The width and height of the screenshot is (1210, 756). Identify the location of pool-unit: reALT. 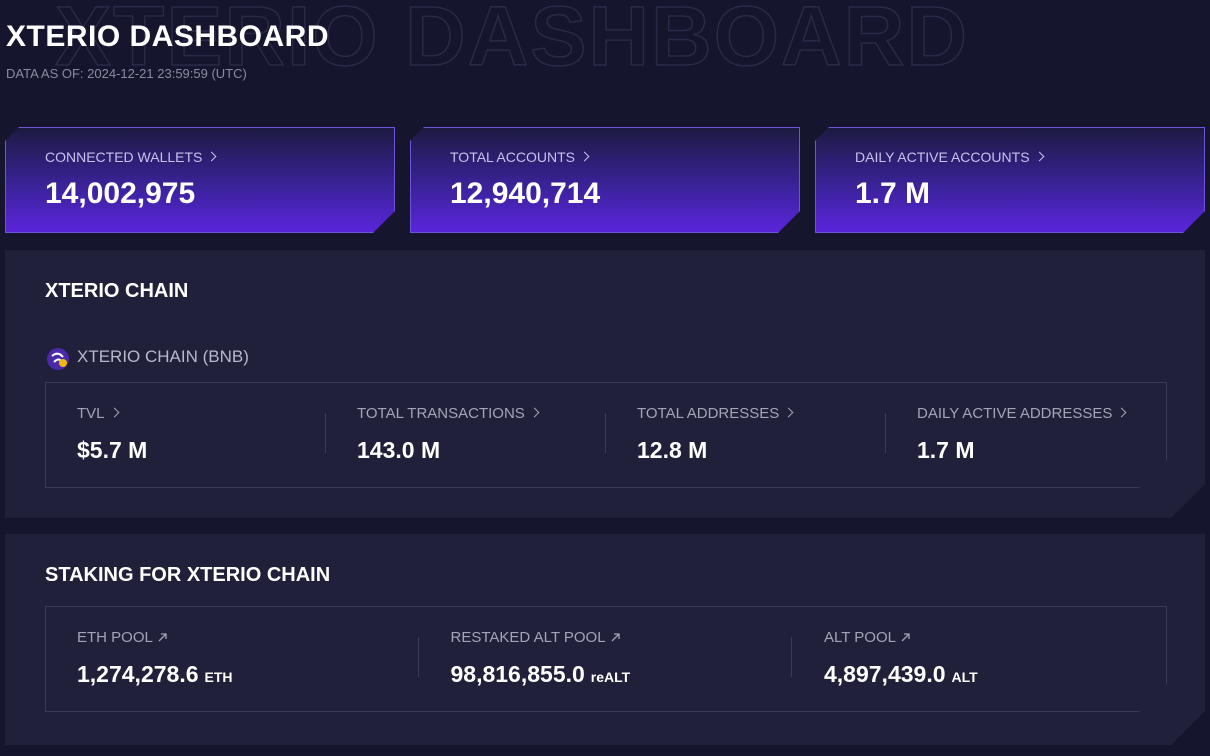
(610, 677).